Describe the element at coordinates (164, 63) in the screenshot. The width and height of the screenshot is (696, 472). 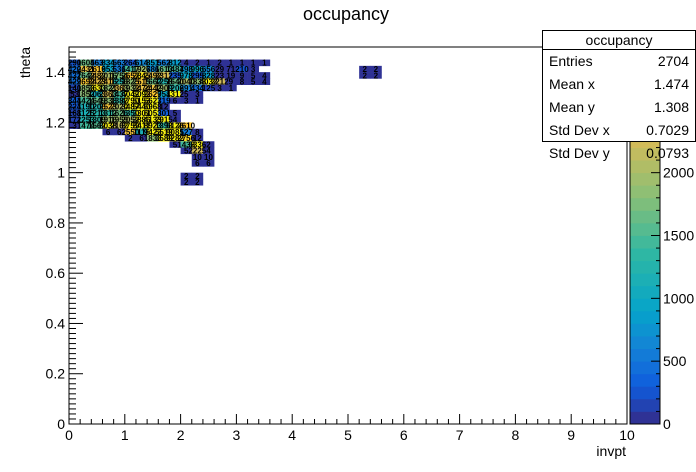
I see `heatmap-bin-label: 562` at that location.